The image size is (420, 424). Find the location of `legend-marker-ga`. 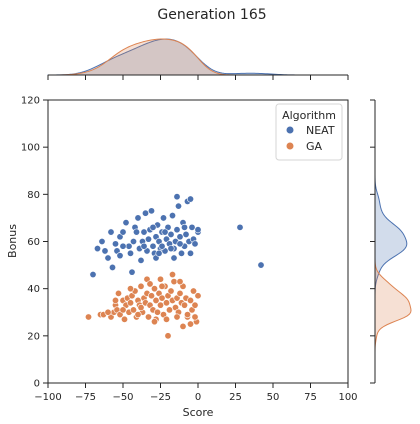

legend-marker-ga is located at coordinates (290, 146).